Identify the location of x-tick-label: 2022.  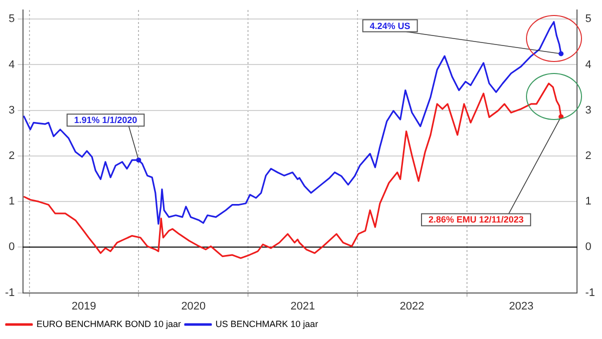
(412, 306).